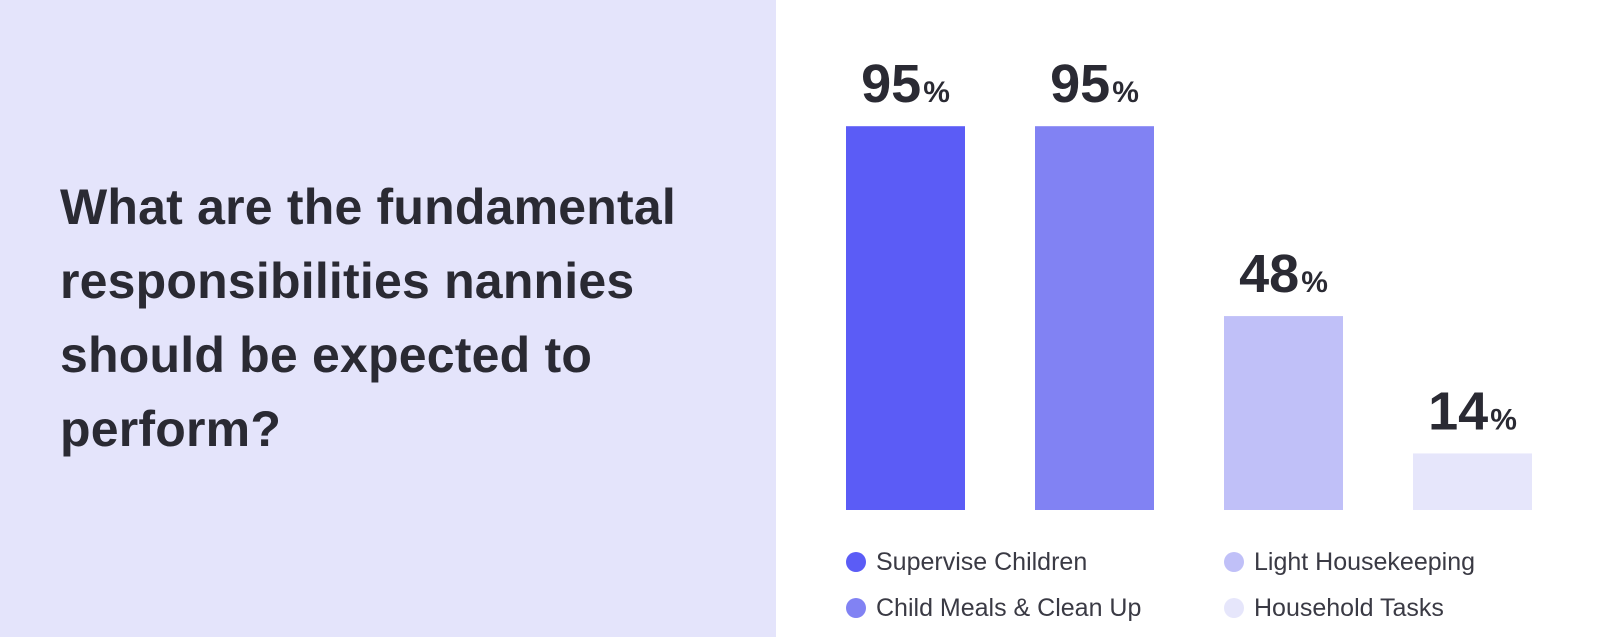 The image size is (1600, 640). Describe the element at coordinates (936, 92) in the screenshot. I see `bar-value-unit-0: %` at that location.